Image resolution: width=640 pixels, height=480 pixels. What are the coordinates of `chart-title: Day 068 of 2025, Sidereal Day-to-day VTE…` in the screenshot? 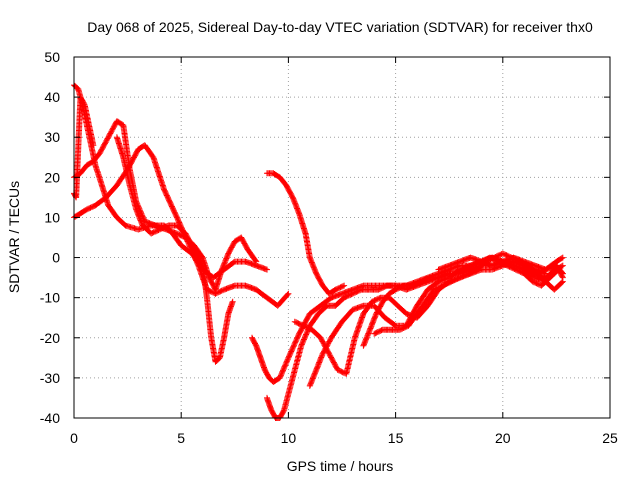 It's located at (340, 27).